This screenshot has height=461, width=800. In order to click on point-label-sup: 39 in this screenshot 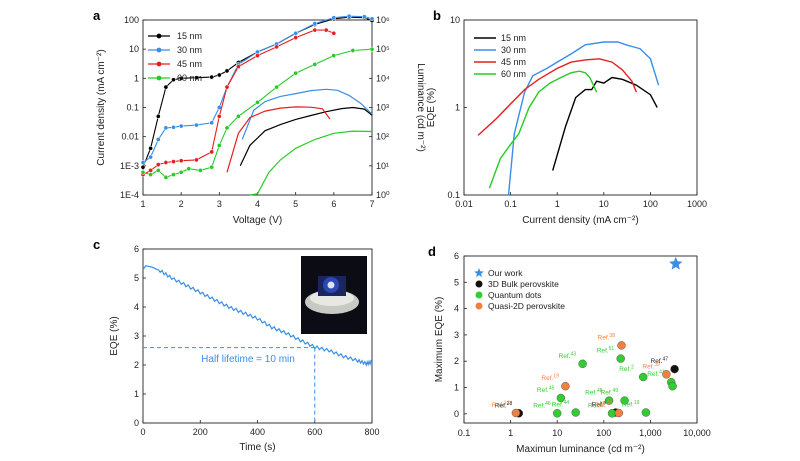, I will do `click(657, 365)`.